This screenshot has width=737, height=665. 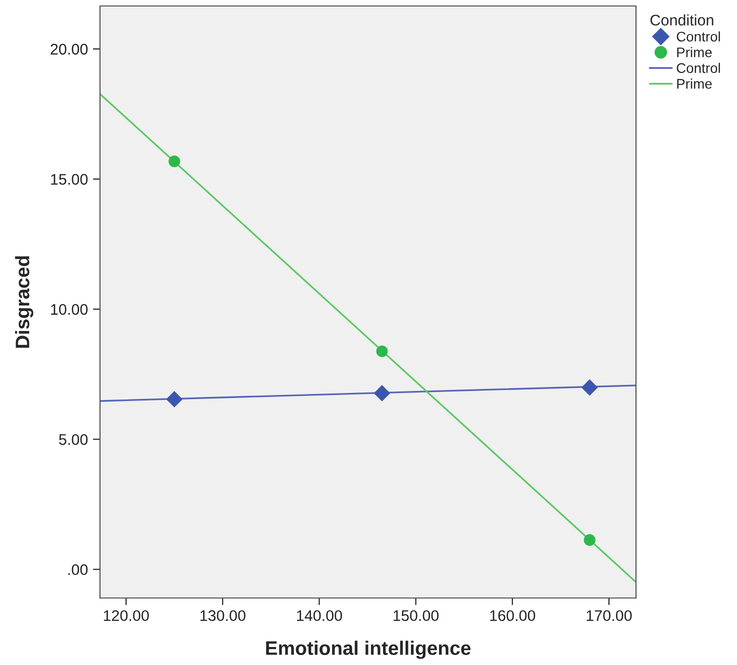 What do you see at coordinates (78, 570) in the screenshot?
I see `y-tick-label: .00` at bounding box center [78, 570].